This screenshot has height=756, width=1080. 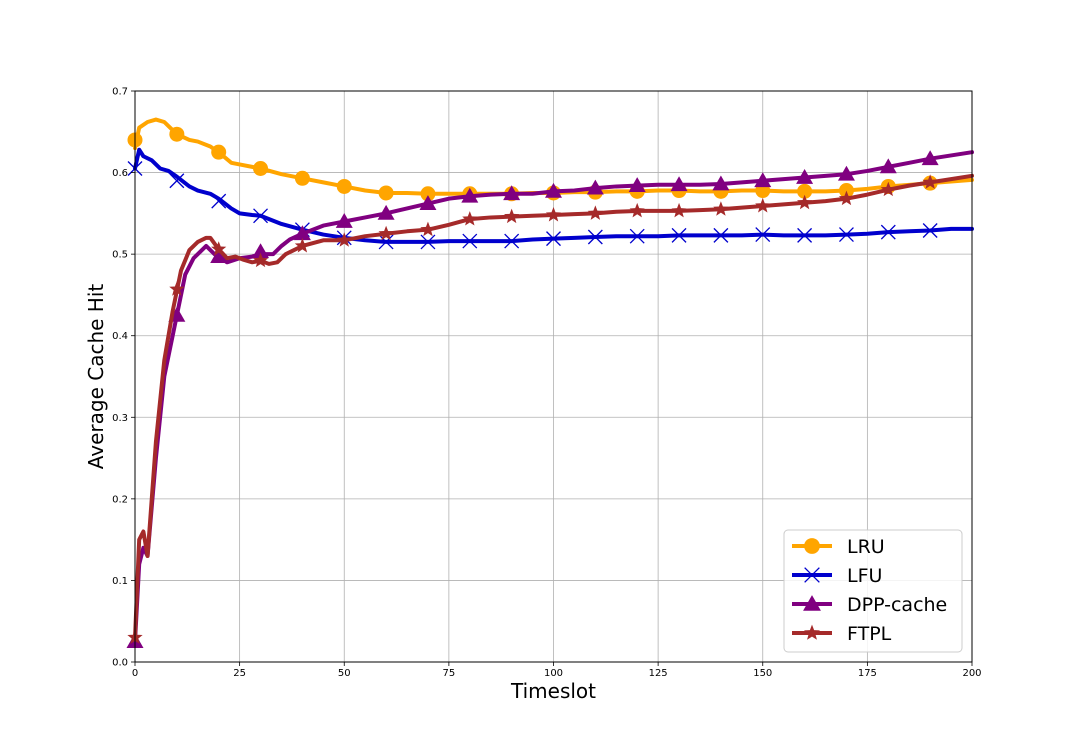 What do you see at coordinates (449, 673) in the screenshot?
I see `x-tick-label: 75` at bounding box center [449, 673].